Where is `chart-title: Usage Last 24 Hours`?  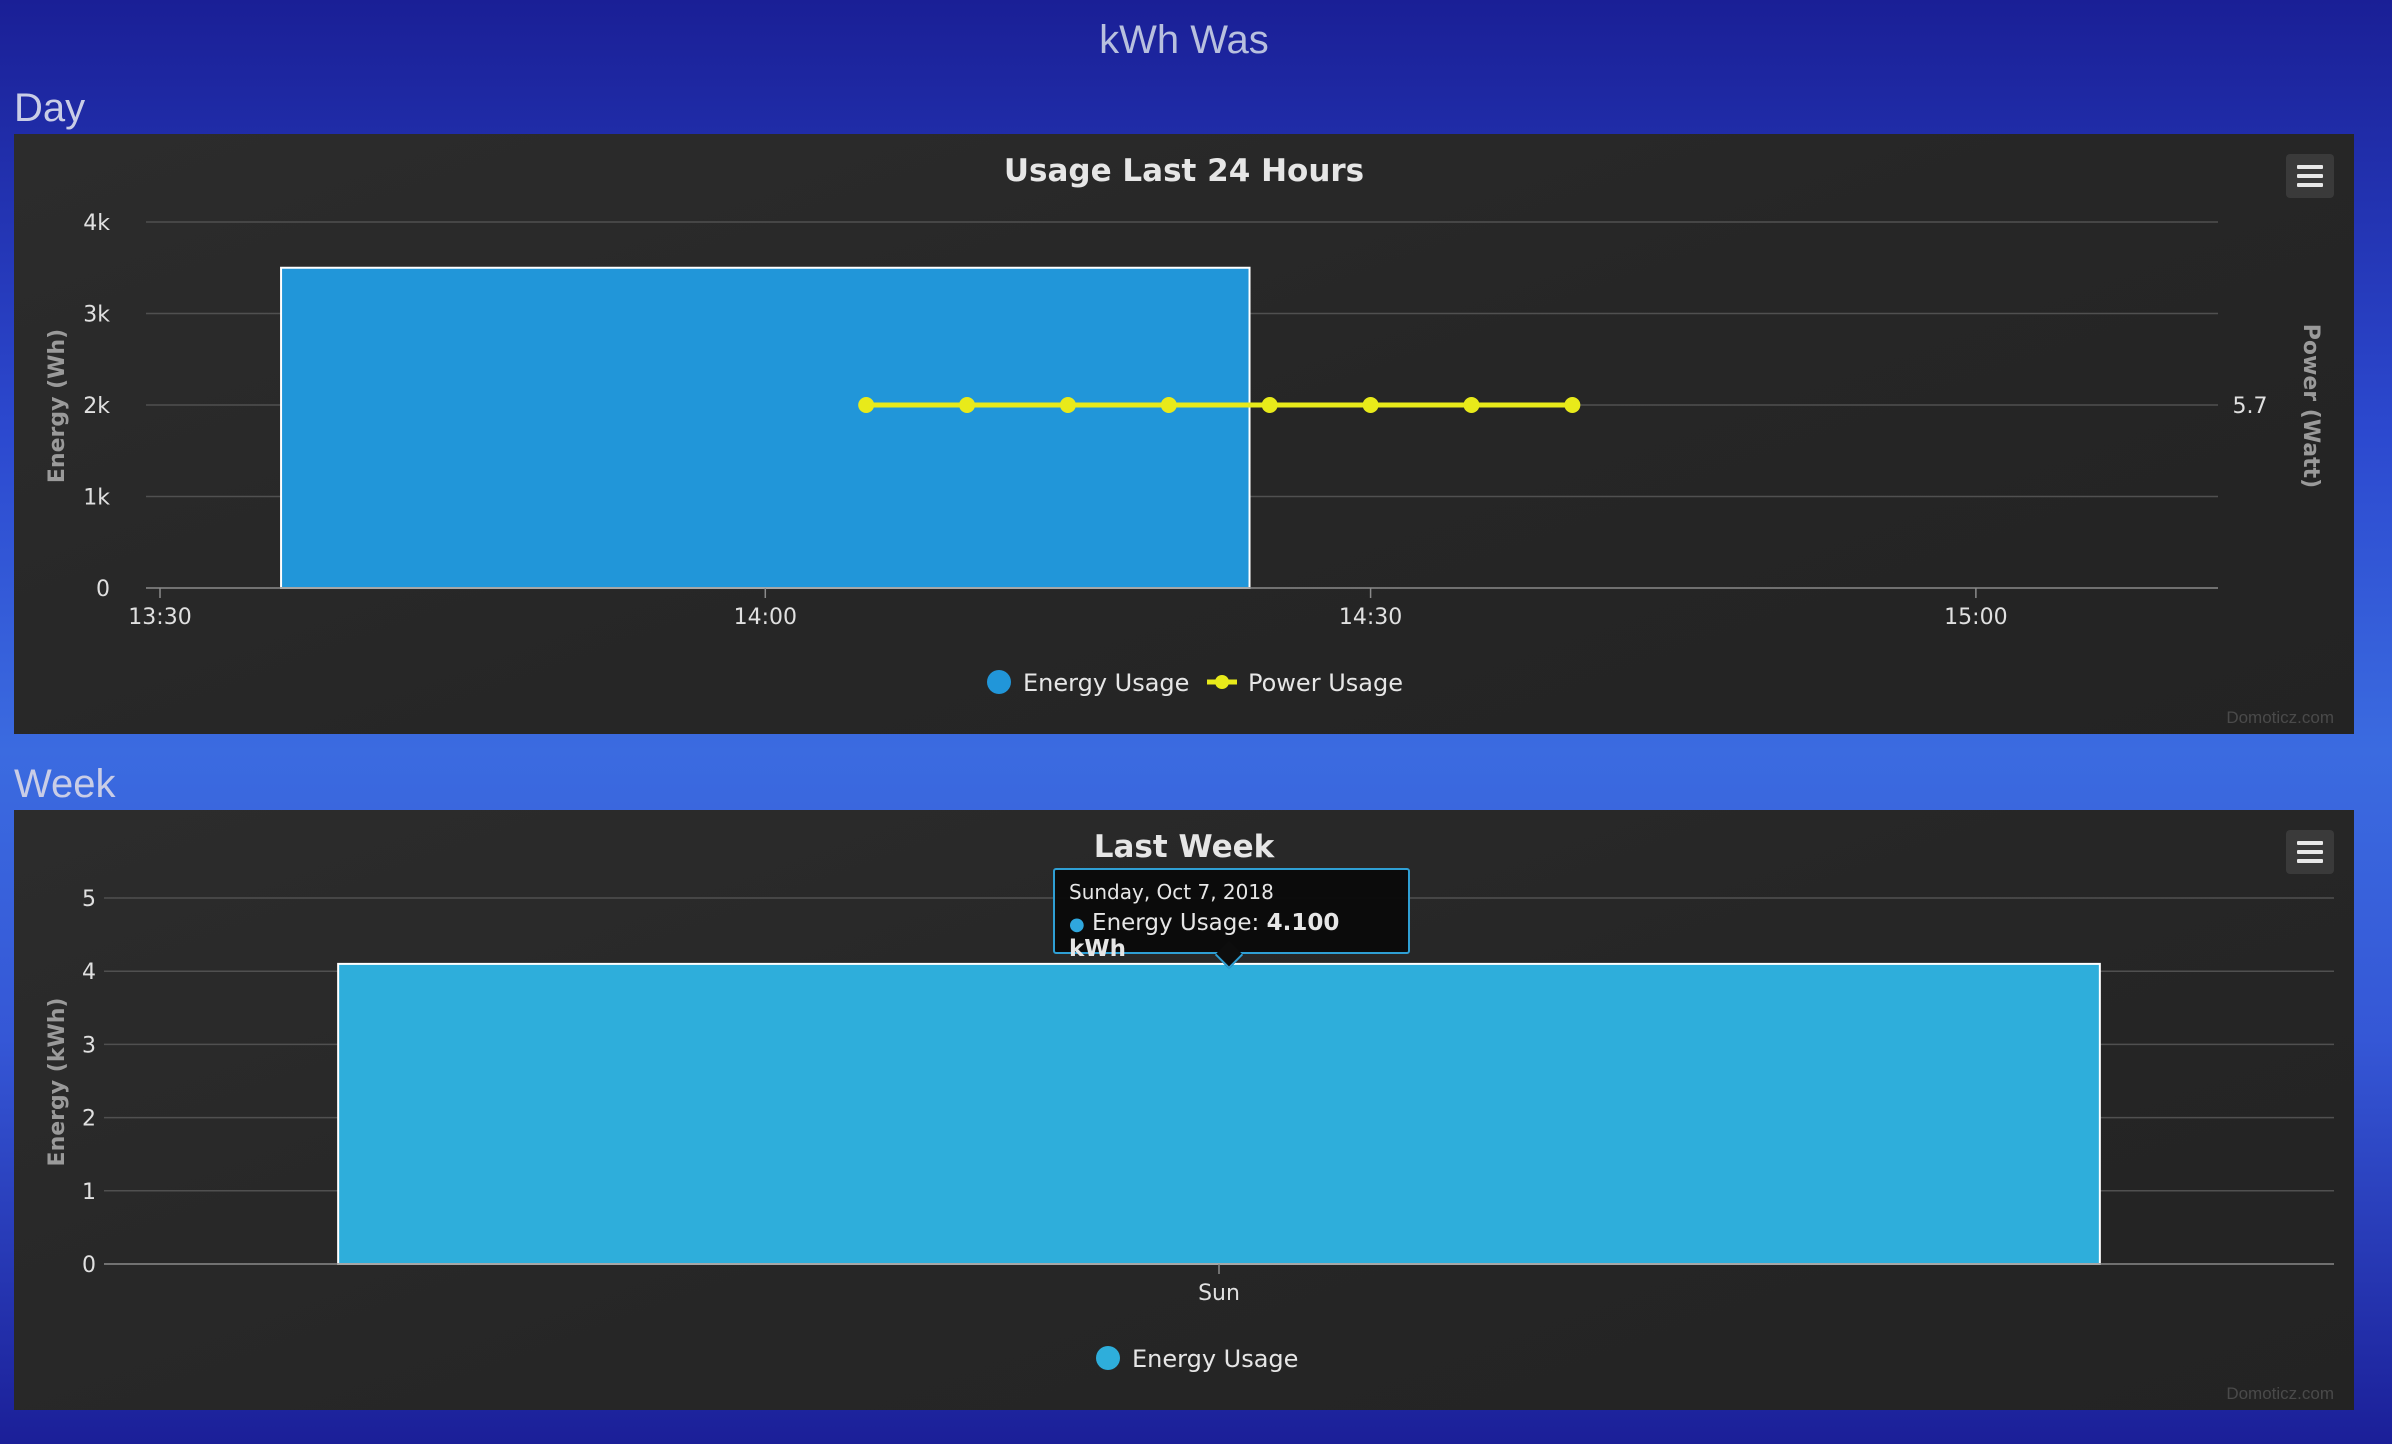 chart-title: Usage Last 24 Hours is located at coordinates (1184, 171).